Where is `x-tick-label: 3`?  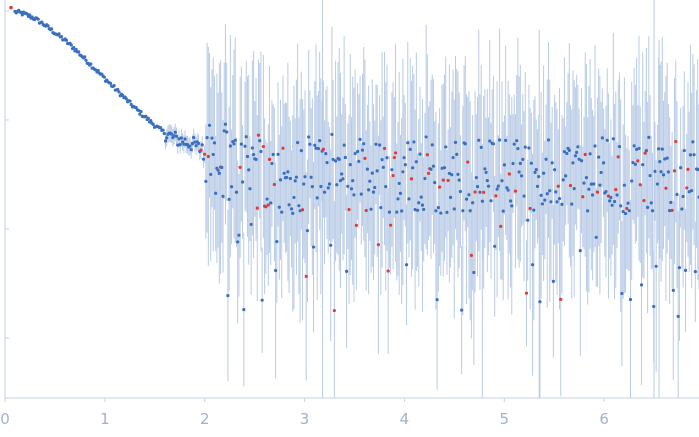 x-tick-label: 3 is located at coordinates (305, 419).